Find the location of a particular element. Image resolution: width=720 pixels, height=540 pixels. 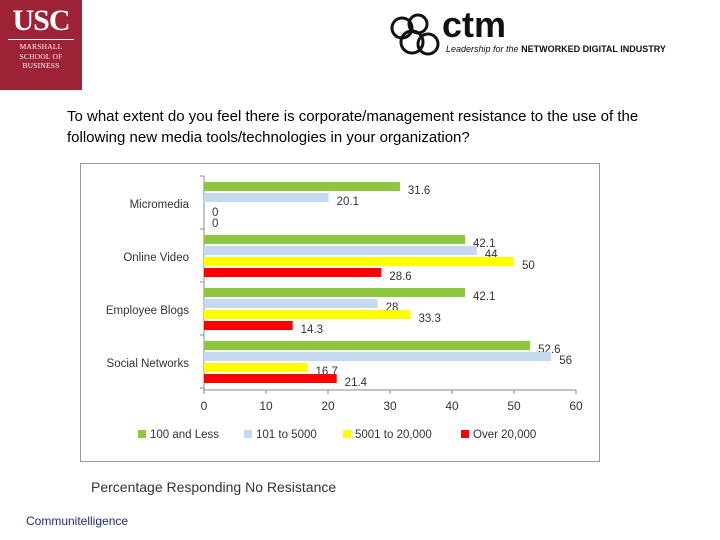

category-label: Employee Blogs is located at coordinates (147, 311).